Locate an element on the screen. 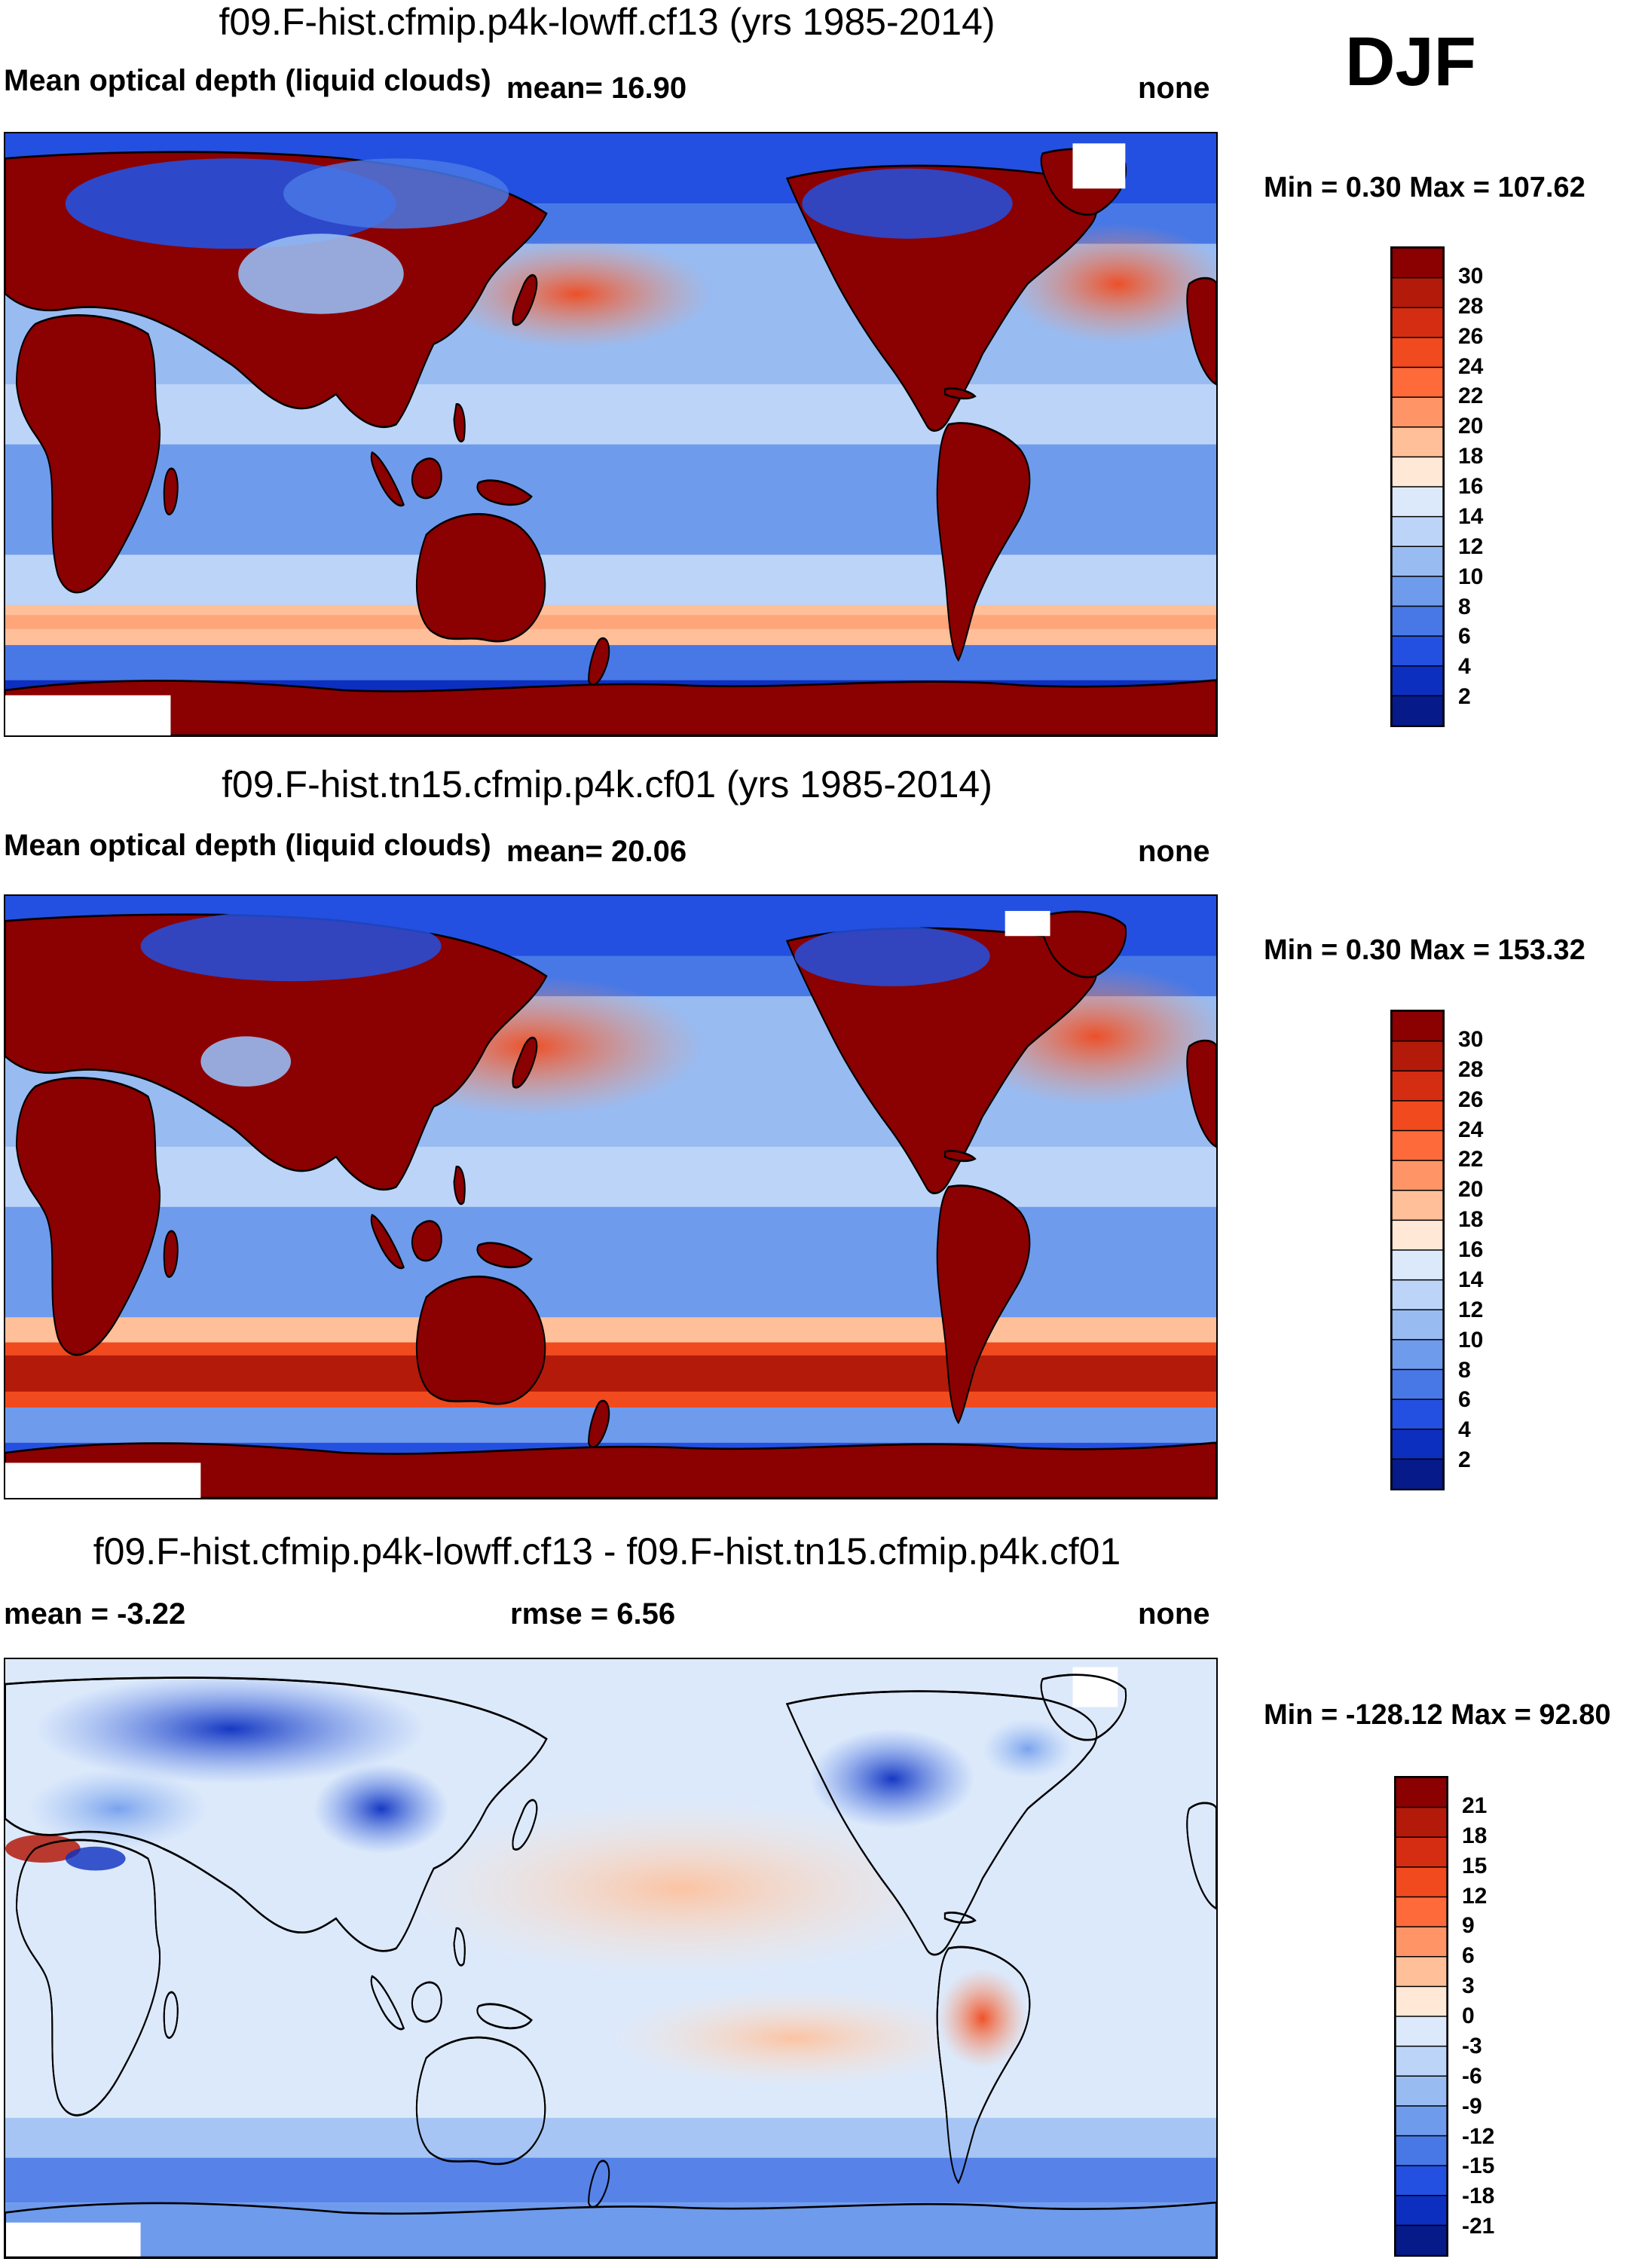 The image size is (1636, 2268). panel3-colorbar-tick-label: -6 is located at coordinates (1472, 2076).